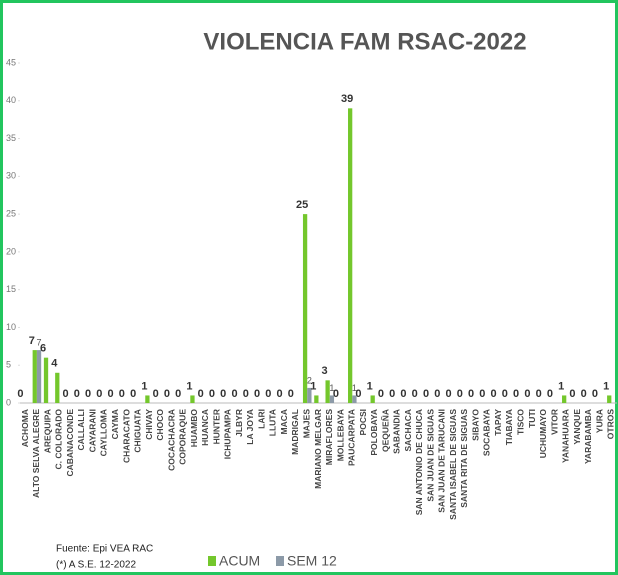  Describe the element at coordinates (312, 561) in the screenshot. I see `legend-label: SEM 12` at that location.